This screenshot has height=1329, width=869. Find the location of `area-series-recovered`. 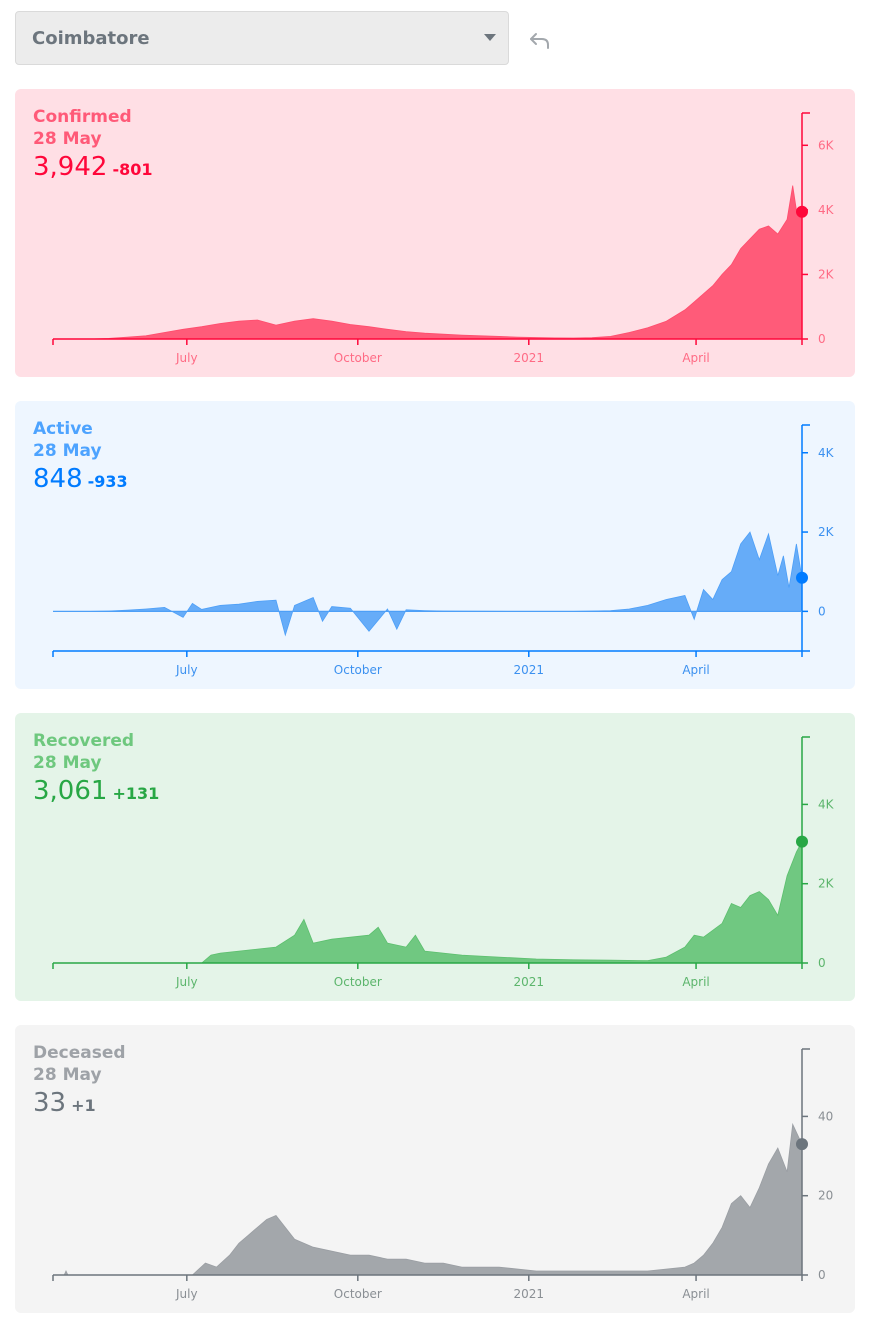

area-series-recovered is located at coordinates (428, 902).